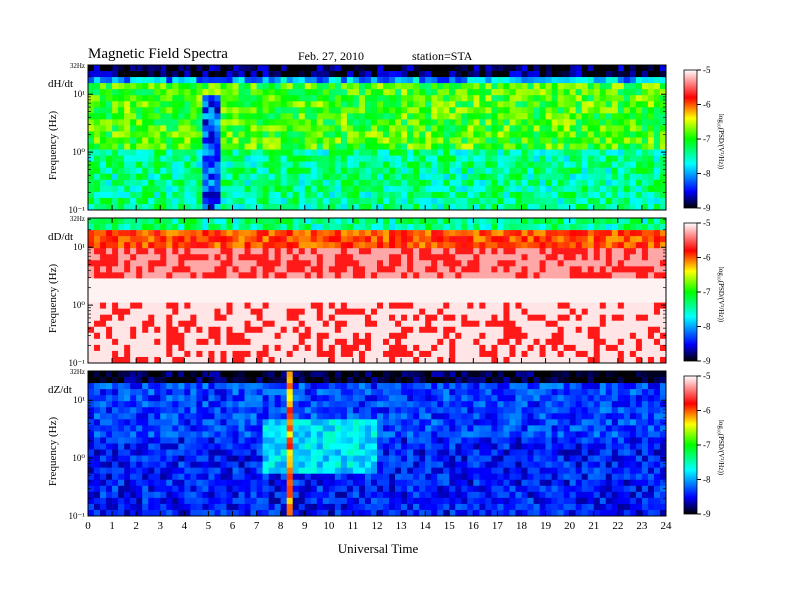  Describe the element at coordinates (305, 526) in the screenshot. I see `x-tick-label: 9` at that location.